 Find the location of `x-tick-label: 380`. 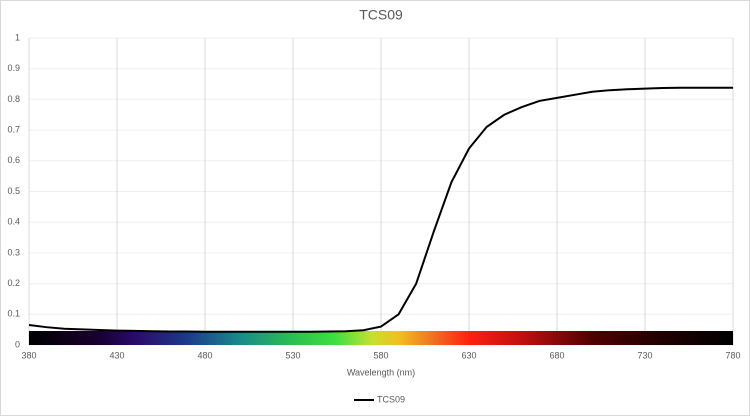

x-tick-label: 380 is located at coordinates (28, 355).